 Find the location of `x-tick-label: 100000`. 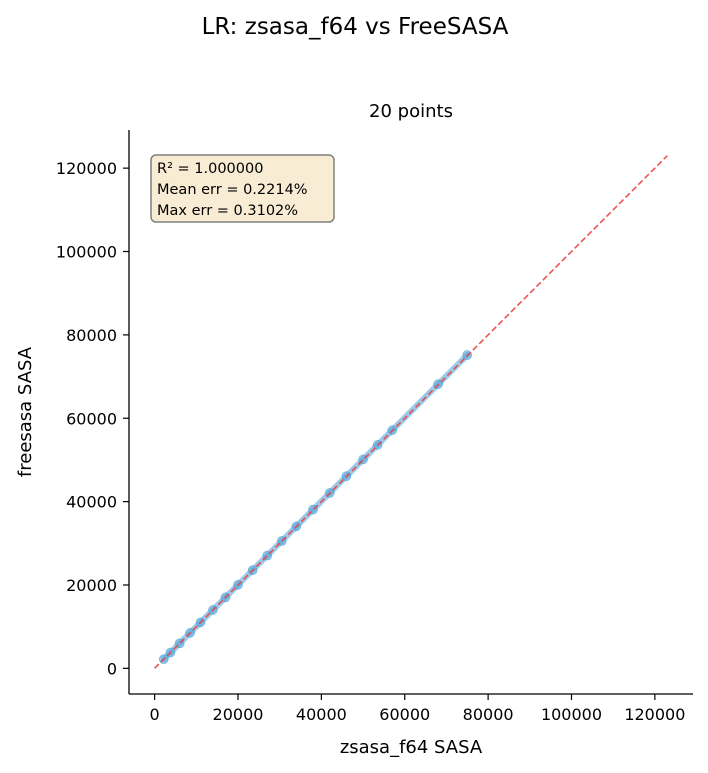

x-tick-label: 100000 is located at coordinates (571, 714).